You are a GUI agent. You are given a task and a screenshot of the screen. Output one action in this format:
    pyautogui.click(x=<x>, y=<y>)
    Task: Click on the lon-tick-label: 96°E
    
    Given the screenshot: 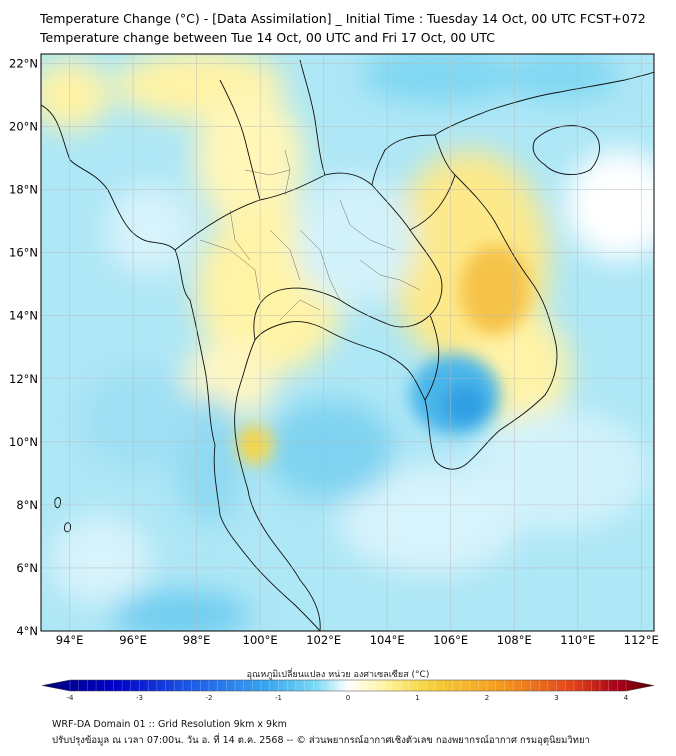 What is the action you would take?
    pyautogui.click(x=133, y=640)
    